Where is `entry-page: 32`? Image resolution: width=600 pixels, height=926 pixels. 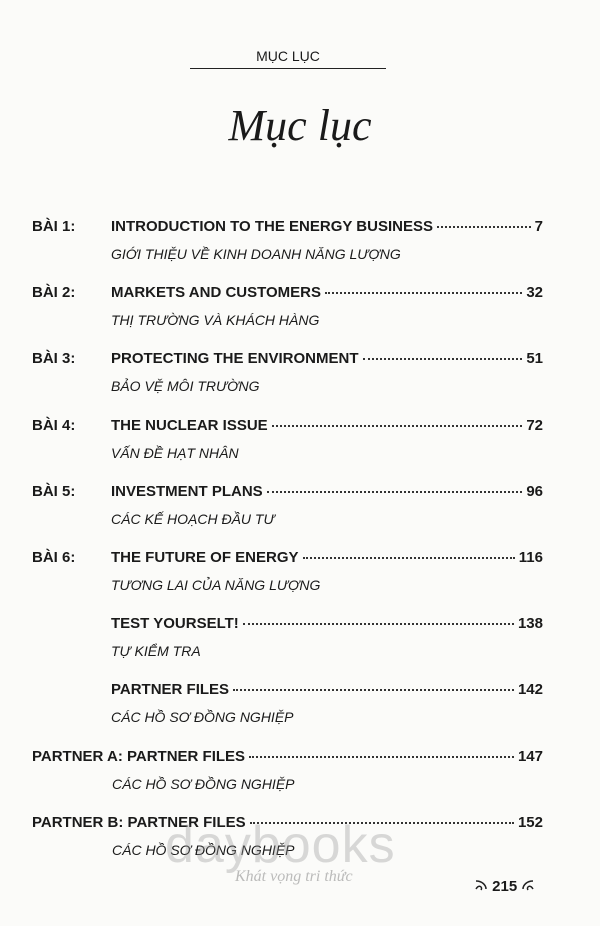 entry-page: 32 is located at coordinates (534, 293).